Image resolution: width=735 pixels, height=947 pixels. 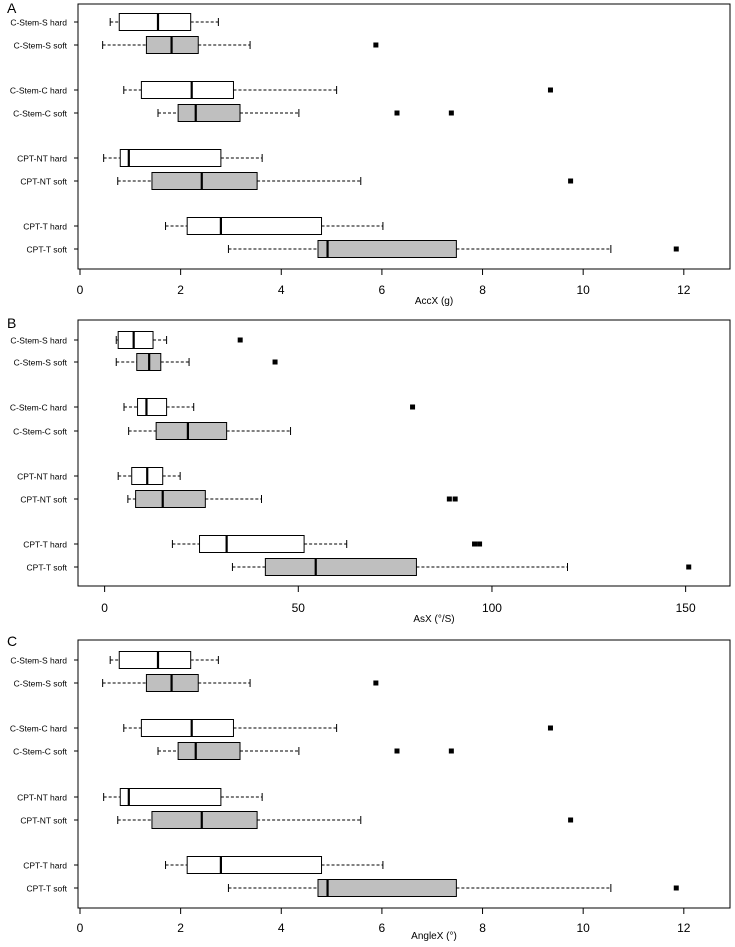 What do you see at coordinates (299, 608) in the screenshot?
I see `x-tick-label: 50` at bounding box center [299, 608].